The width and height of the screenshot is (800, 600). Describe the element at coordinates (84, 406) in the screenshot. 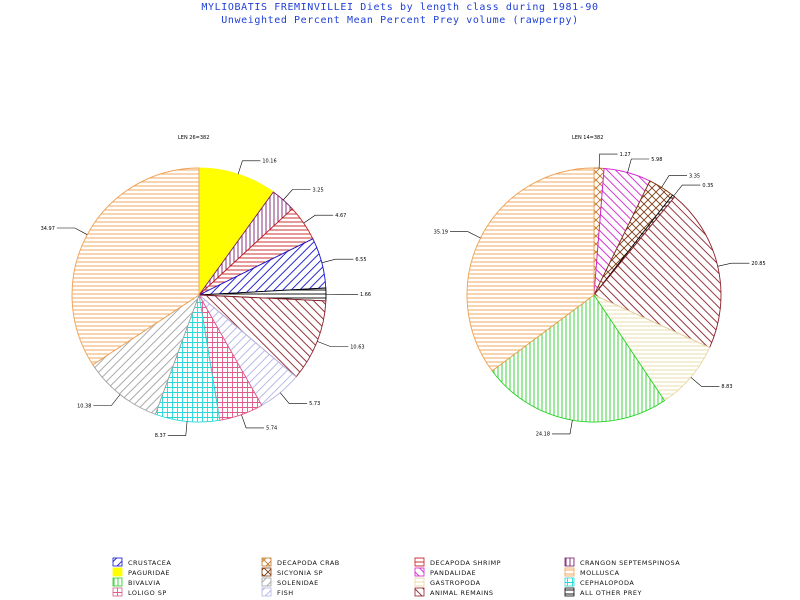

I see `slice-value-label: 10.38` at that location.